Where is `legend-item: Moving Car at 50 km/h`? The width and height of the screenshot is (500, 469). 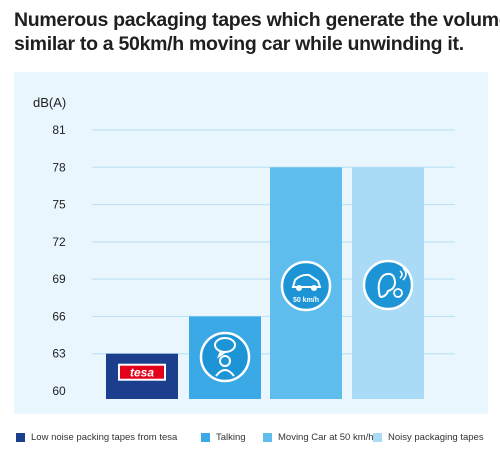 legend-item: Moving Car at 50 km/h is located at coordinates (318, 437).